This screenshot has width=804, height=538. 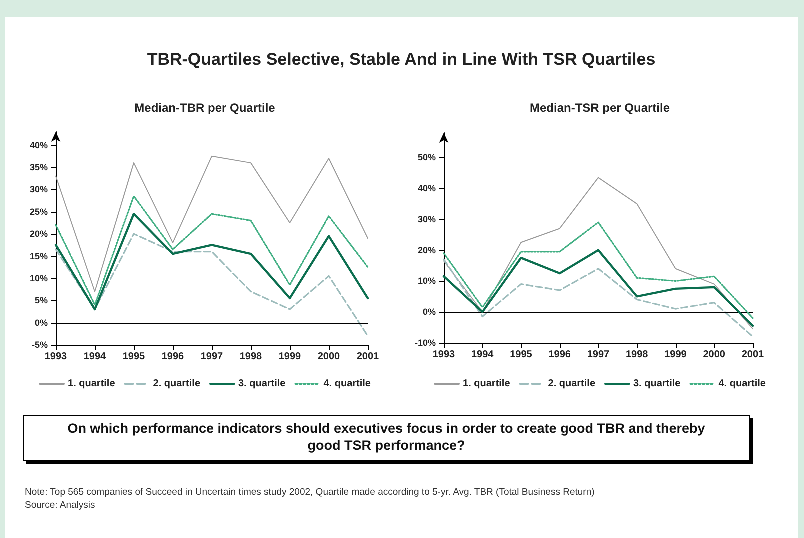 I want to click on text: Note: Top 565 companies of Succeed in Uncertain times study 2002, Quartile made according to 5-yr. Avg. TBR (Total Business Return), so click(x=310, y=493).